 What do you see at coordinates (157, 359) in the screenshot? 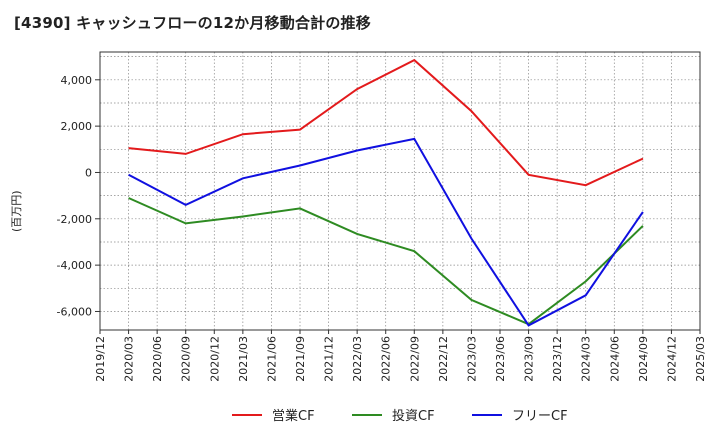
I see `x-tick-label: 2020/06` at bounding box center [157, 359].